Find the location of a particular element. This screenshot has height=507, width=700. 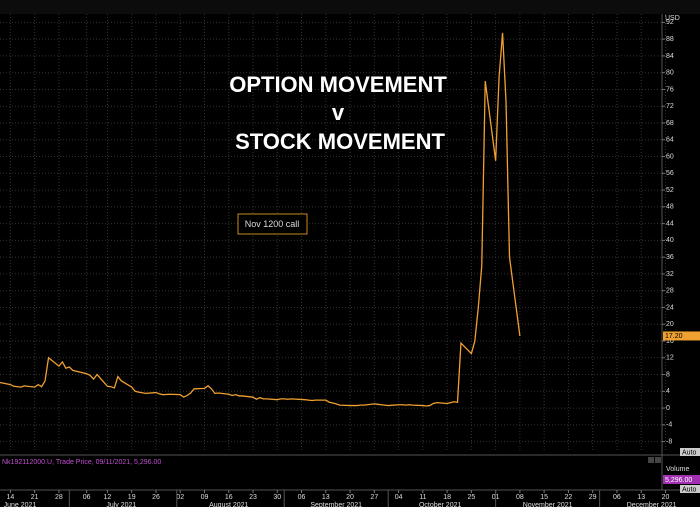

month-label: December 2021 is located at coordinates (652, 504).